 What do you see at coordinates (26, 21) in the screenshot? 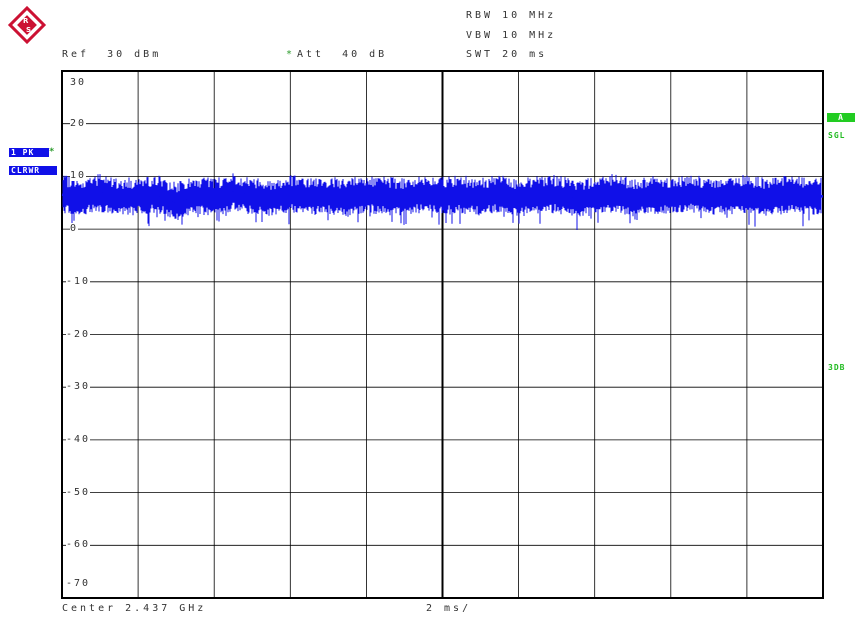
I see `svg-text: R` at bounding box center [26, 21].